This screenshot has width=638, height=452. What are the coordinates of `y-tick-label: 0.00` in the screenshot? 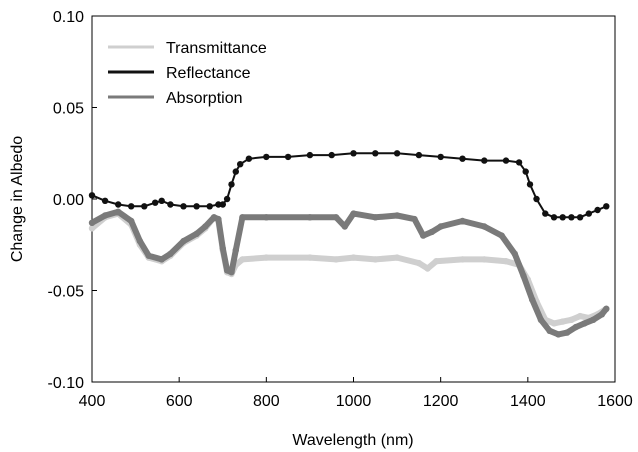 It's located at (68, 200).